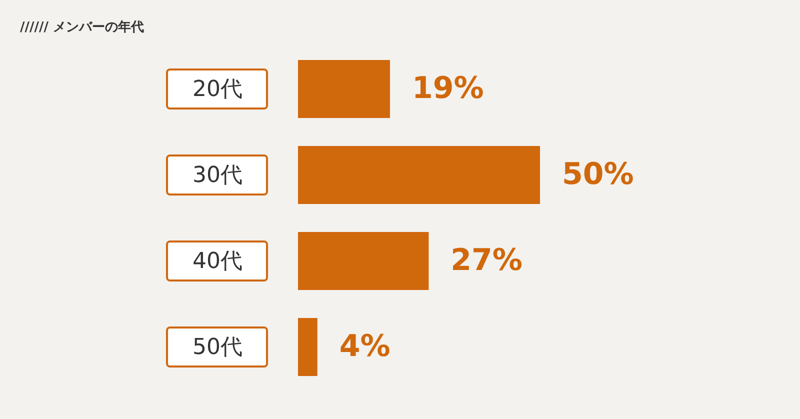 This screenshot has width=800, height=419. Describe the element at coordinates (448, 88) in the screenshot. I see `data-label: 19%` at that location.